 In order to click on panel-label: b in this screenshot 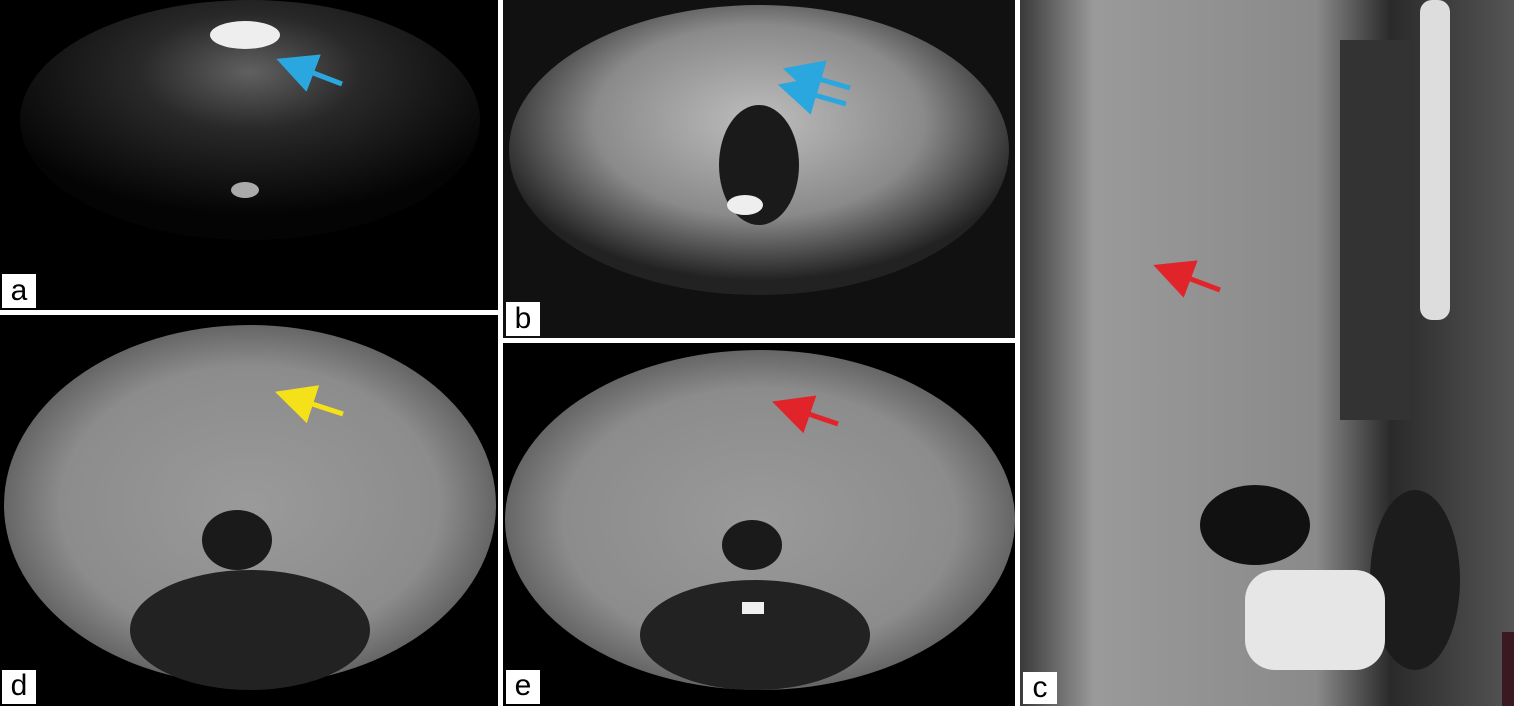, I will do `click(523, 318)`.